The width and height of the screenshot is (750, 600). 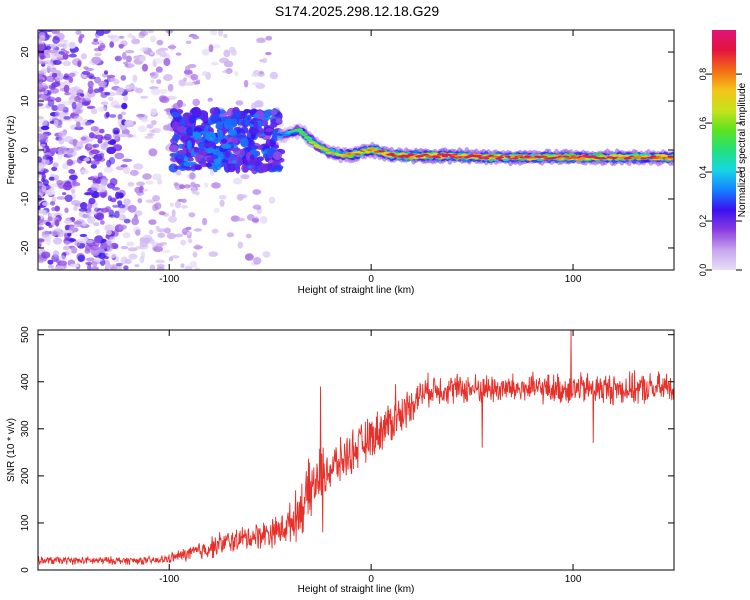 What do you see at coordinates (720, 172) in the screenshot?
I see `colorbar-axes: 0.0 0.2 0.4 0.6 0.8` at bounding box center [720, 172].